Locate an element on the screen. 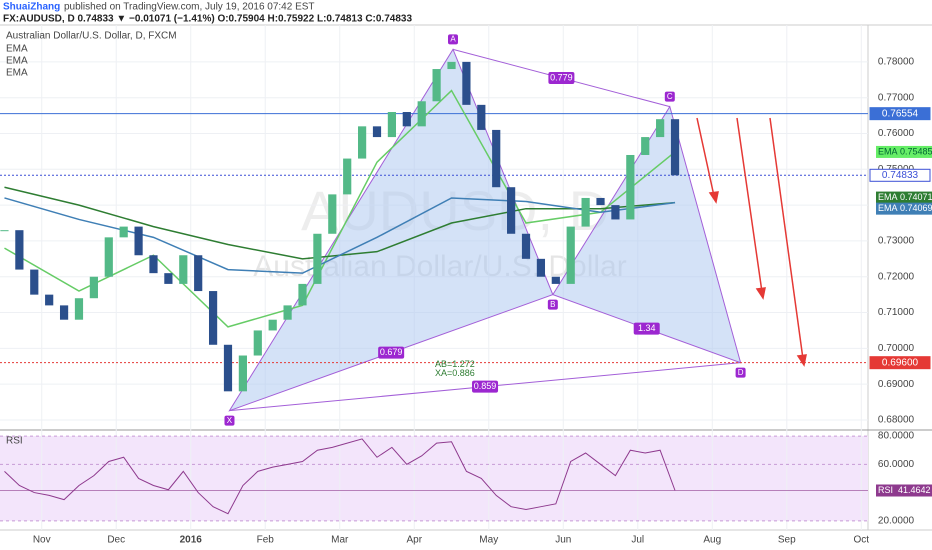  y-tick-label: 0.68000 is located at coordinates (896, 420).